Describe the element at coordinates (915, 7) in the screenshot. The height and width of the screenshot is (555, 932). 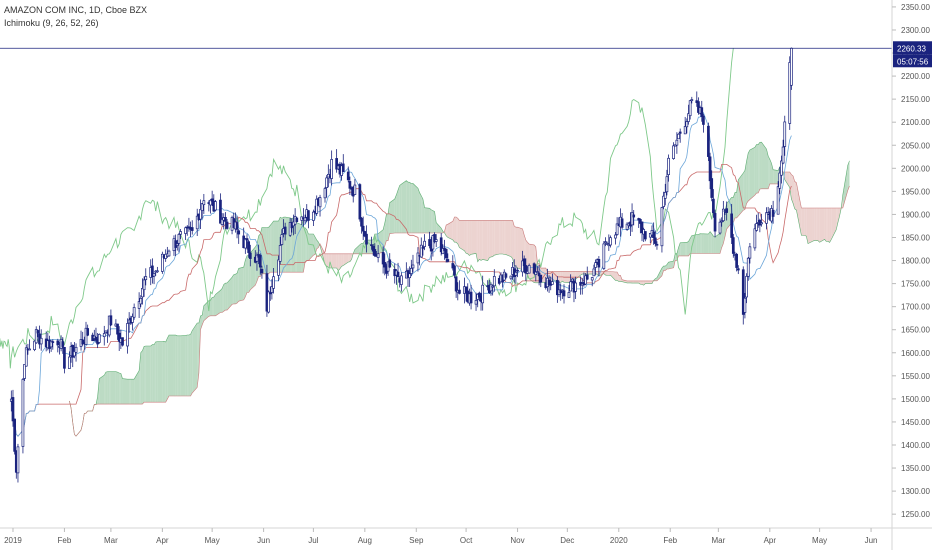
I see `price-axis-label: 2350.00` at that location.